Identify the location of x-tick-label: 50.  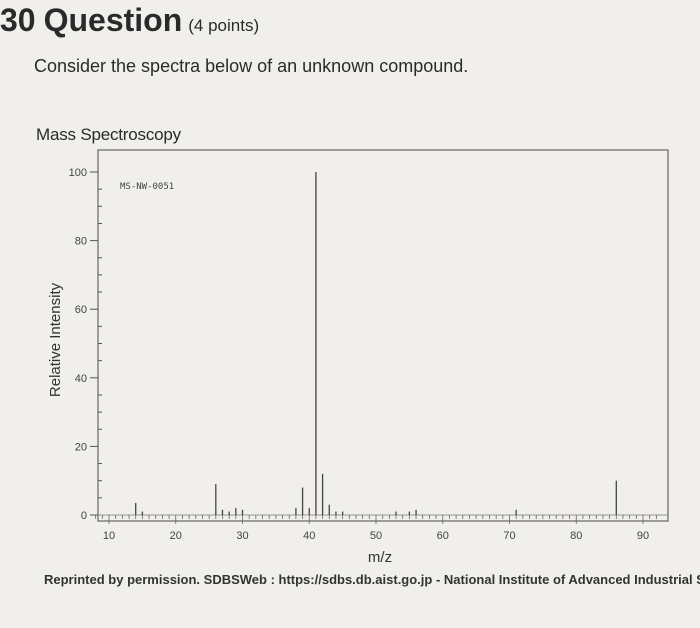
(376, 536).